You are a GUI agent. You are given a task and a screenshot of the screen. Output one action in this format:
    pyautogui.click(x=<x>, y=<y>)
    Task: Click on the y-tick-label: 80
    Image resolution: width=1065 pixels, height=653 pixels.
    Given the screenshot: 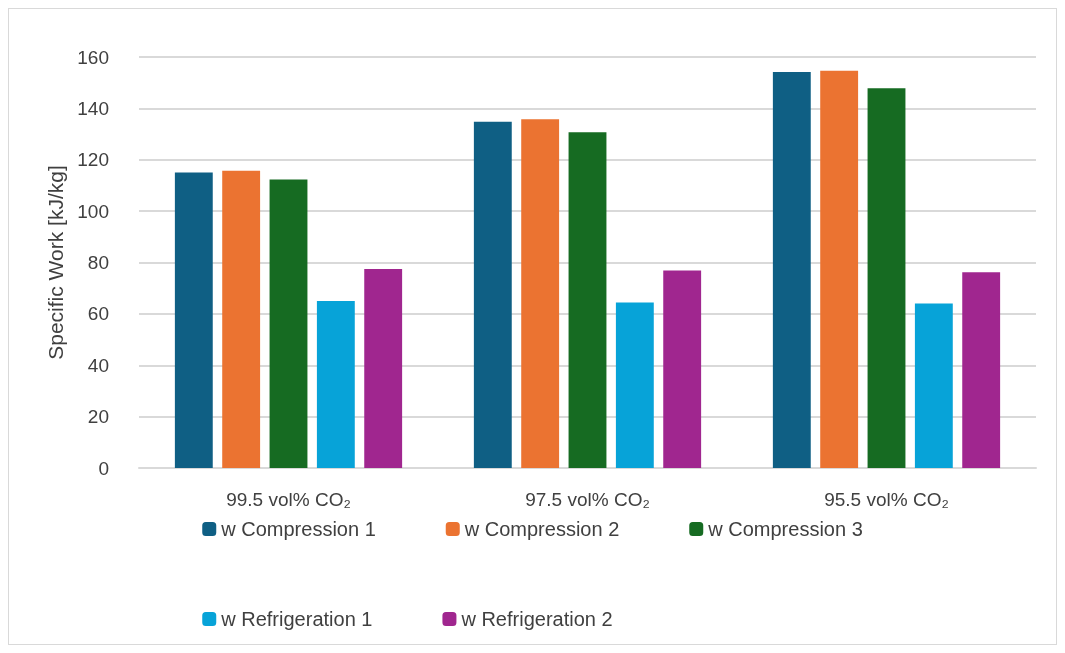 What is the action you would take?
    pyautogui.click(x=98, y=262)
    